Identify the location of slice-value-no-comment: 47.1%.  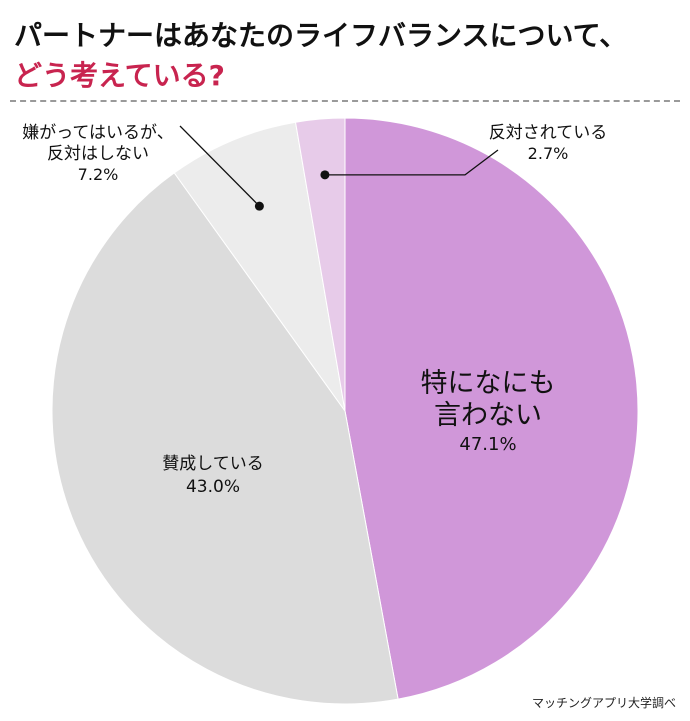
(487, 444).